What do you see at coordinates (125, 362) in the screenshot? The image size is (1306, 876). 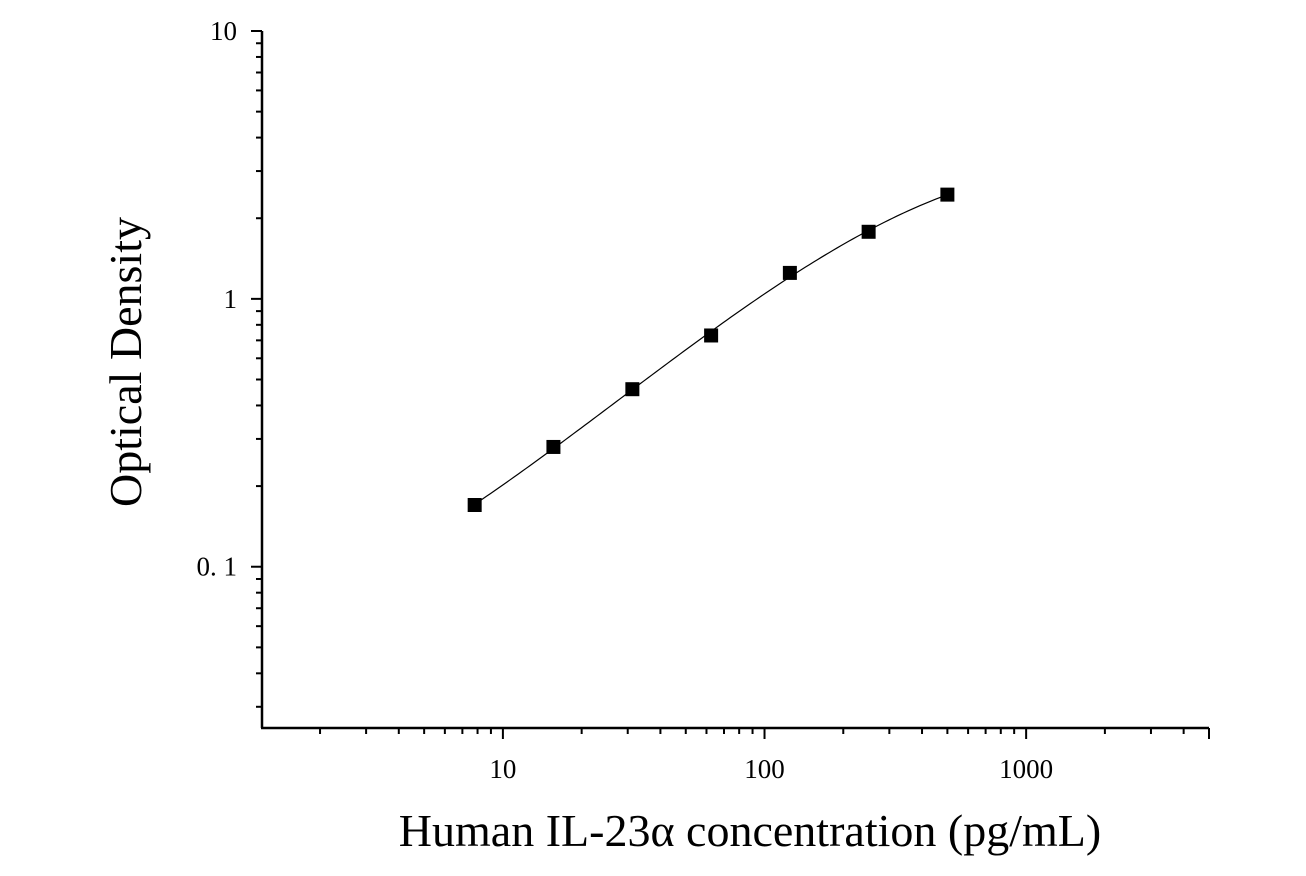 I see `y-axis-title: Optical Density` at bounding box center [125, 362].